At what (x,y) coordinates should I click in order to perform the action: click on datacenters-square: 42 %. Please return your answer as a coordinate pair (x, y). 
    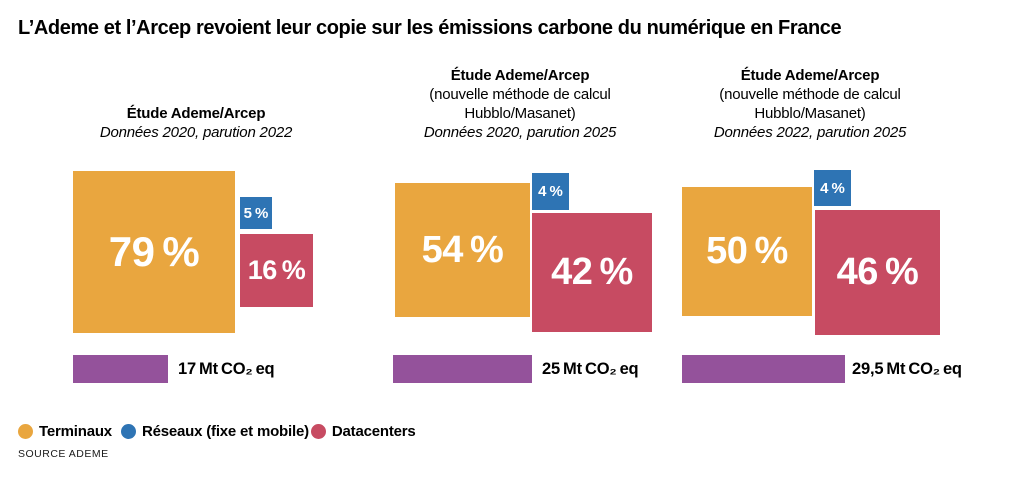
    Looking at the image, I should click on (592, 272).